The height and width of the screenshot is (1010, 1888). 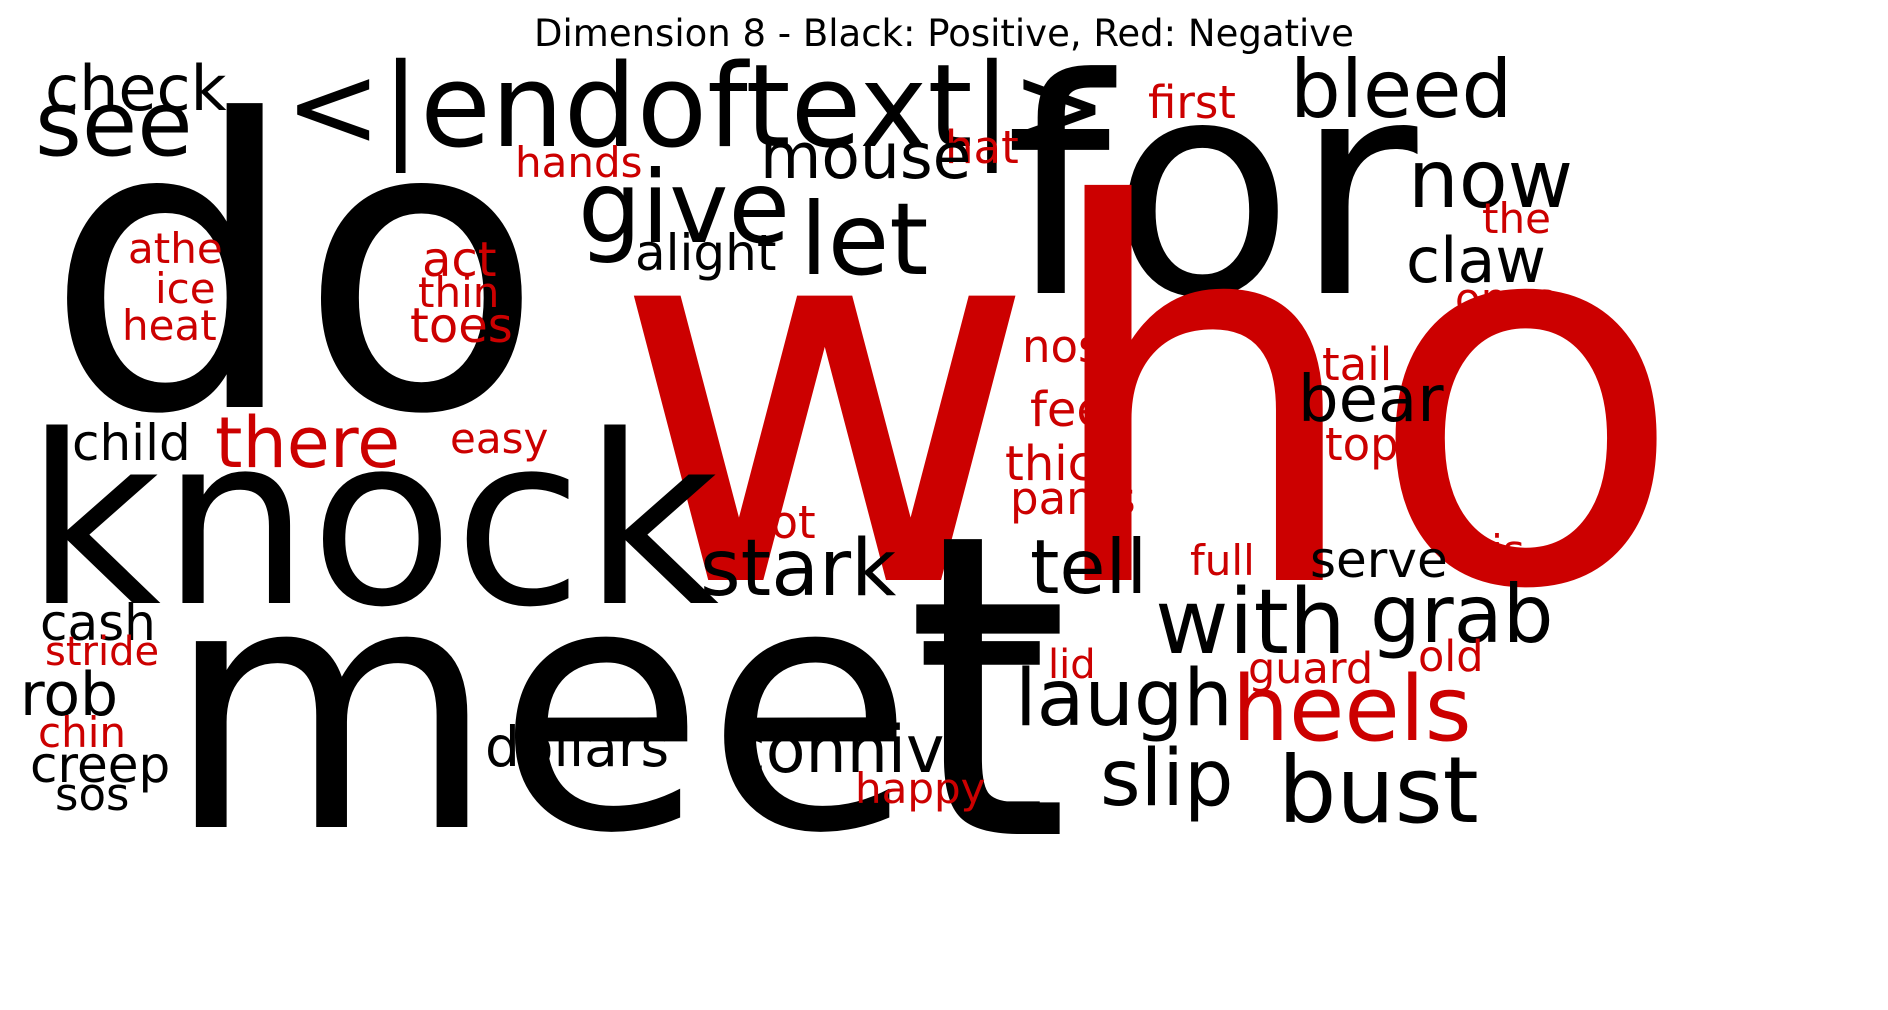 What do you see at coordinates (1486, 550) in the screenshot?
I see `word-this: this` at bounding box center [1486, 550].